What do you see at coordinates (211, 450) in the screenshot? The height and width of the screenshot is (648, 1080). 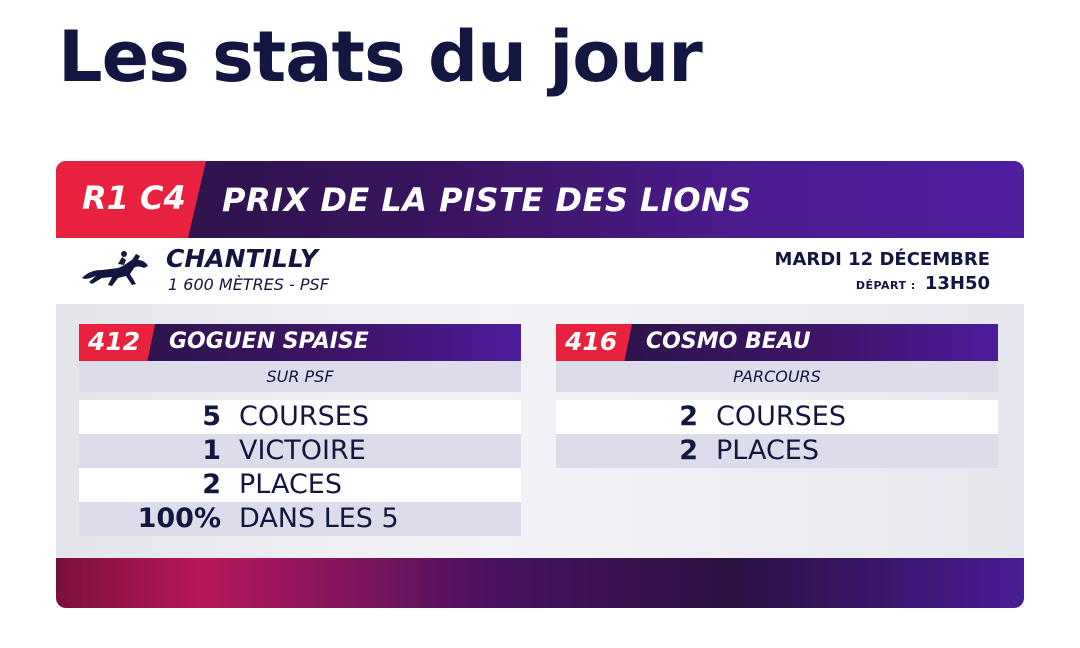 I see `stat-value: 1` at bounding box center [211, 450].